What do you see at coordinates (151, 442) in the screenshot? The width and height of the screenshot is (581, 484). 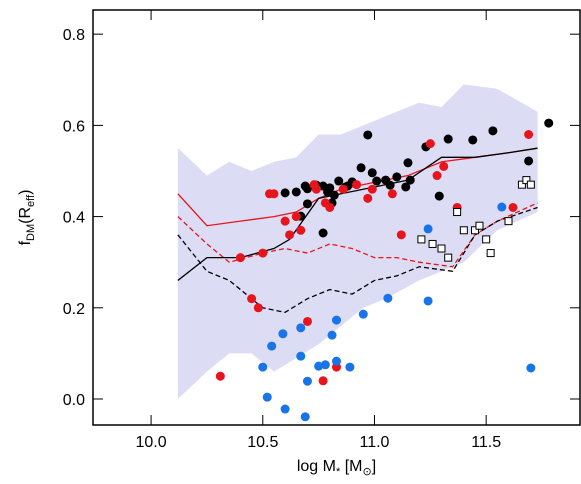 I see `x-tick-label: 10.0` at bounding box center [151, 442].